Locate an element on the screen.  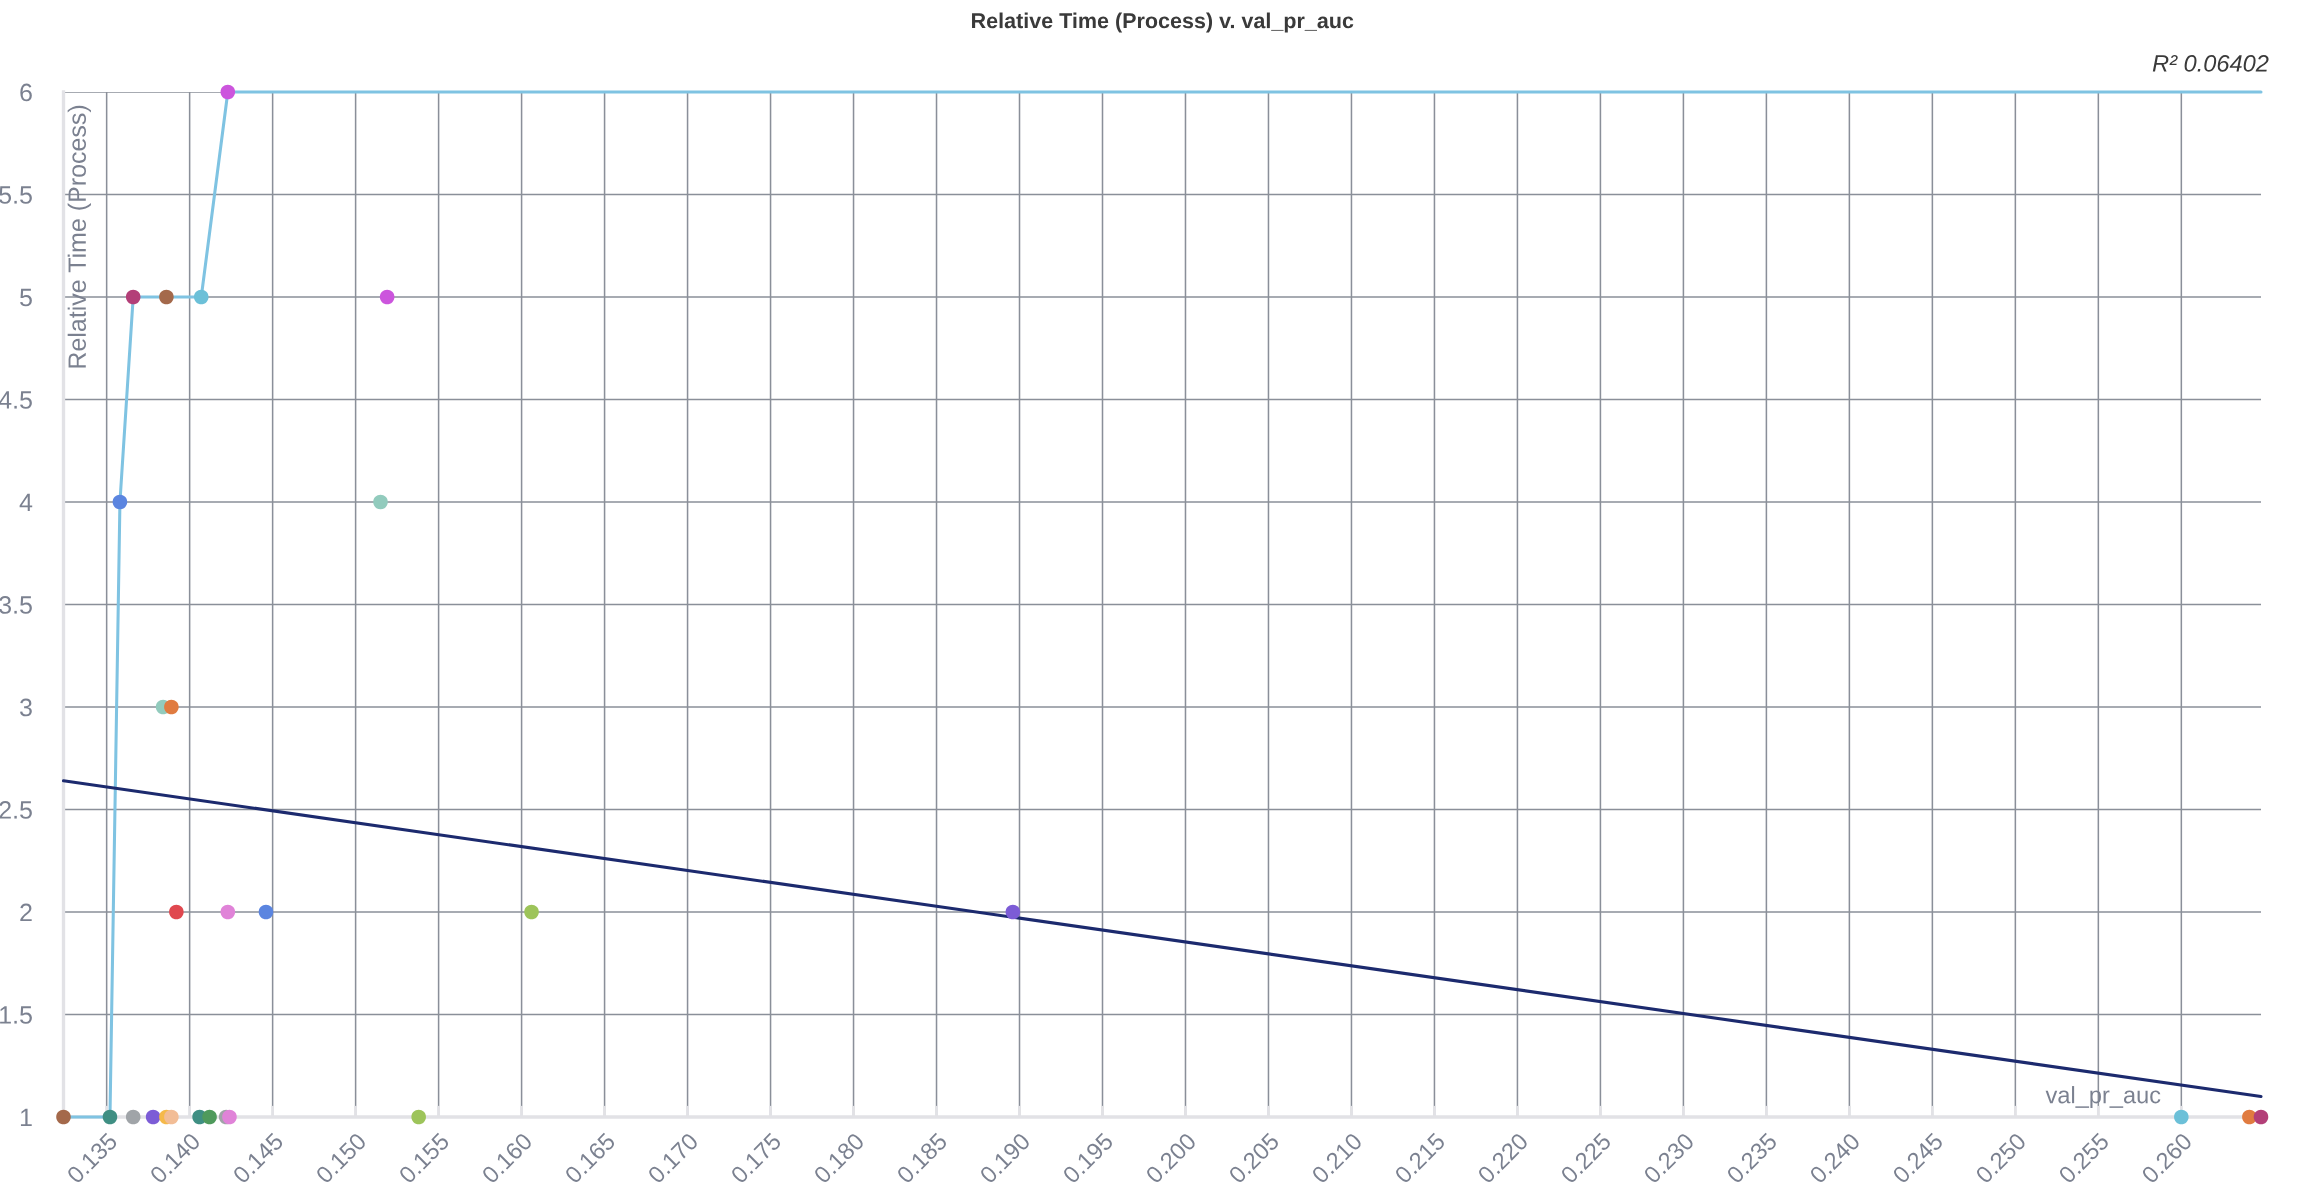
y-tick-label: 2 is located at coordinates (26, 912).